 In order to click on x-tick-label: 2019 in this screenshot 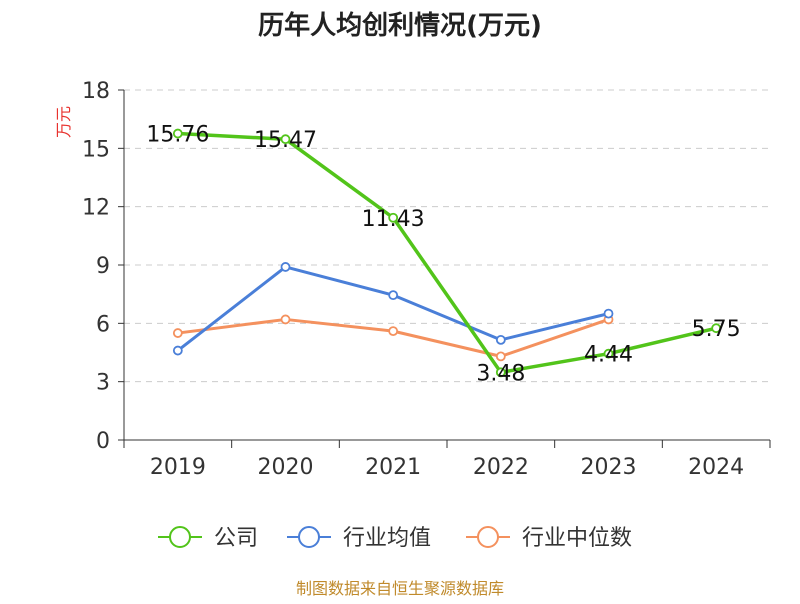, I will do `click(178, 467)`.